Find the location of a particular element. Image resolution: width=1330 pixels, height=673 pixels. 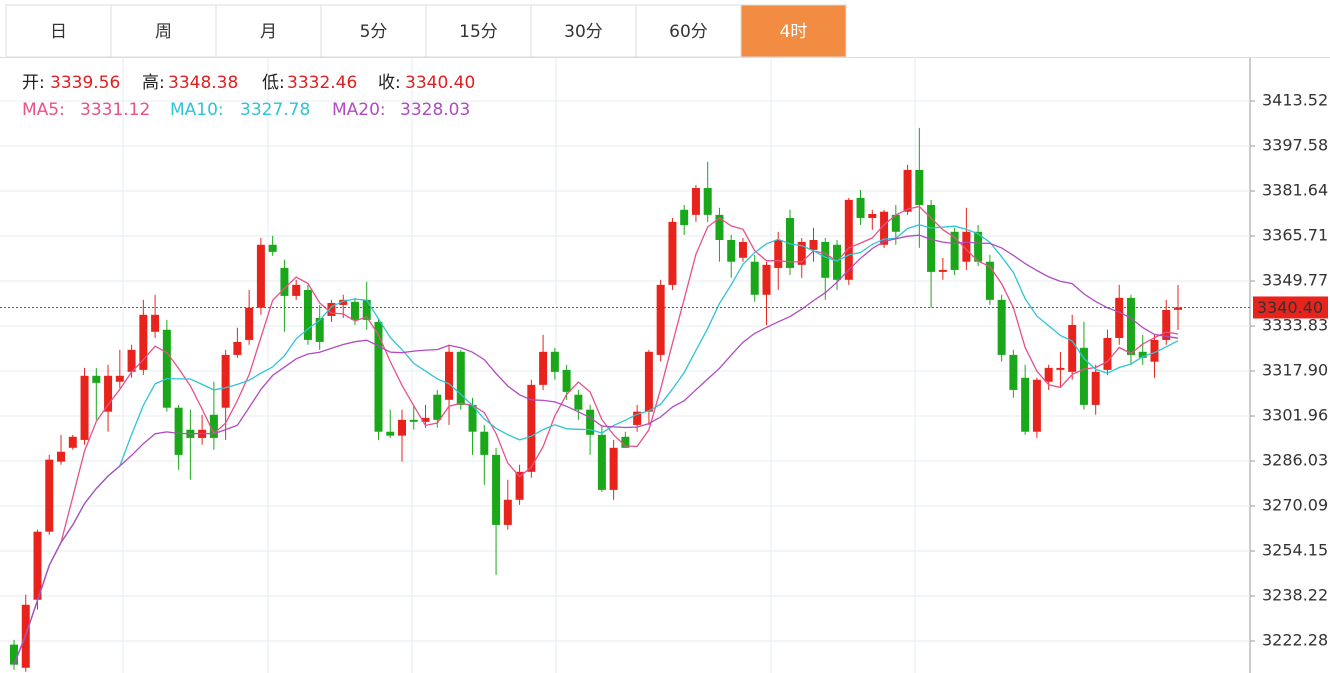

tab-label: 15分 is located at coordinates (478, 32).